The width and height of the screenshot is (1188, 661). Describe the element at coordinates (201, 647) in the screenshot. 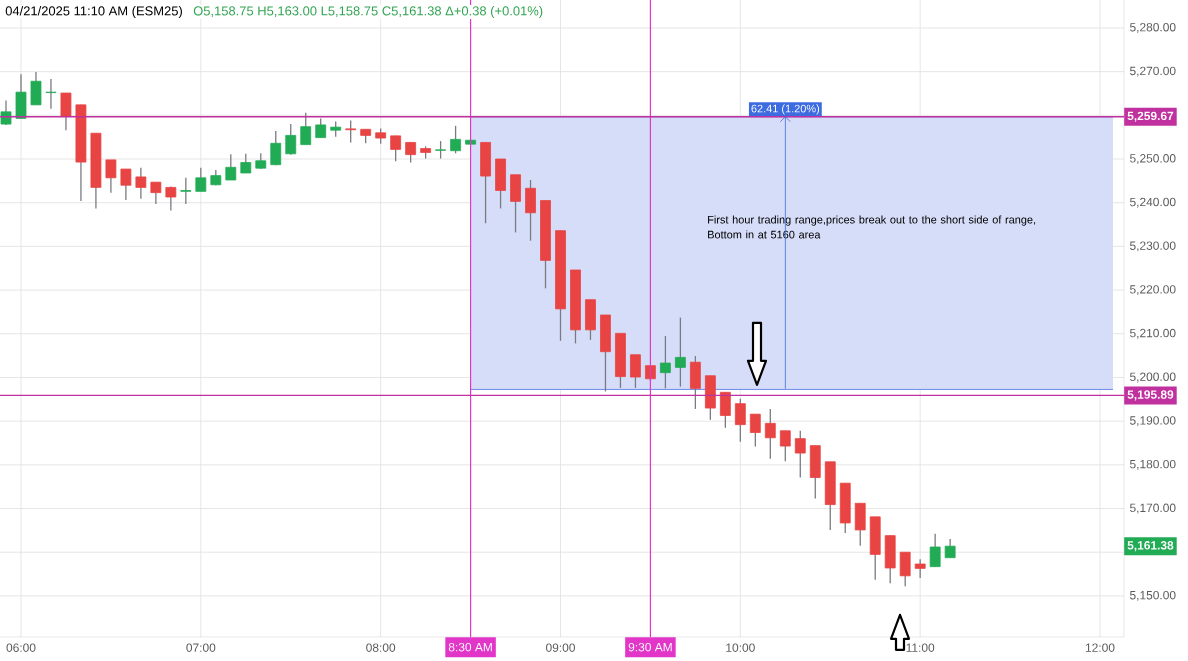

I see `x-tick-label: 07:00` at that location.